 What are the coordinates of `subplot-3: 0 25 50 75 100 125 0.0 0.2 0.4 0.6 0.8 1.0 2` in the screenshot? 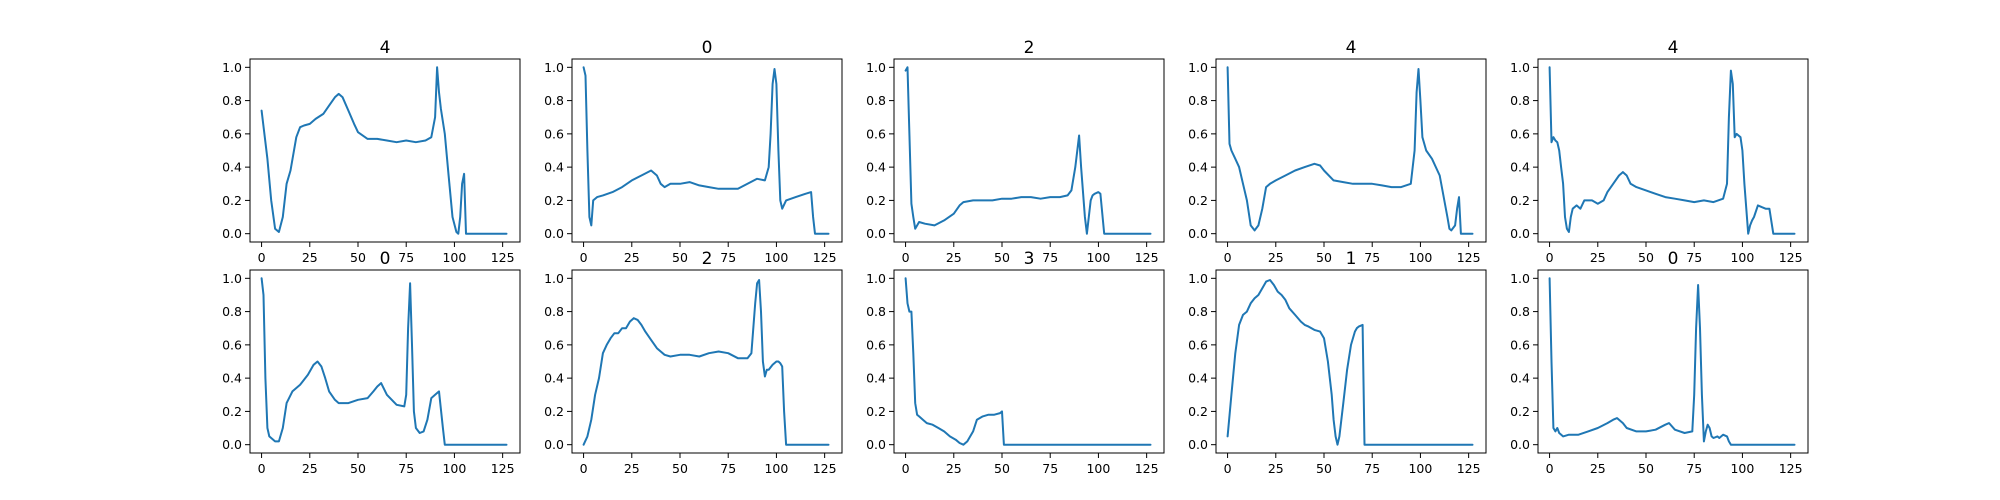 It's located at (1015, 151).